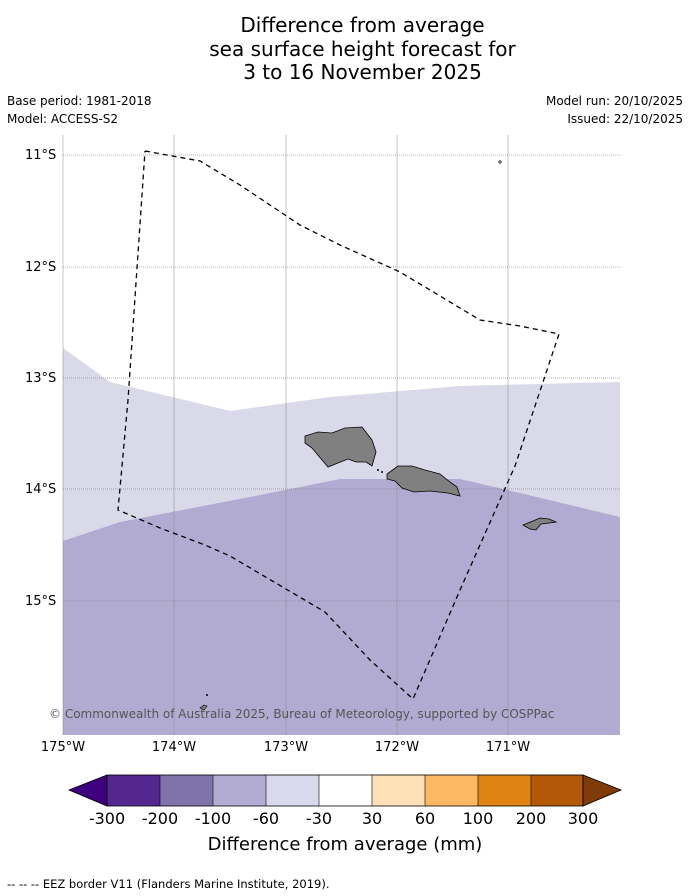 The width and height of the screenshot is (690, 896). What do you see at coordinates (41, 267) in the screenshot?
I see `lat-label-12s: 12°S` at bounding box center [41, 267].